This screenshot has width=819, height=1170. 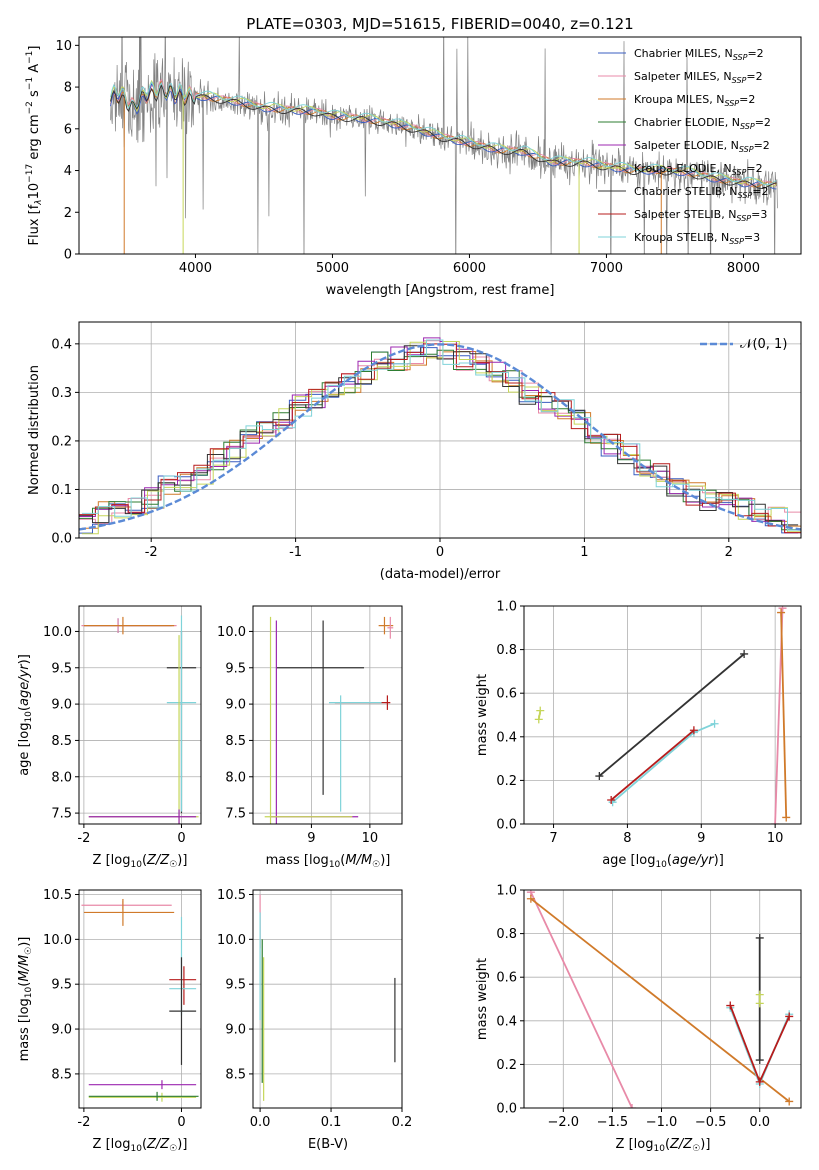 I want to click on normal-curve, so click(x=440, y=437).